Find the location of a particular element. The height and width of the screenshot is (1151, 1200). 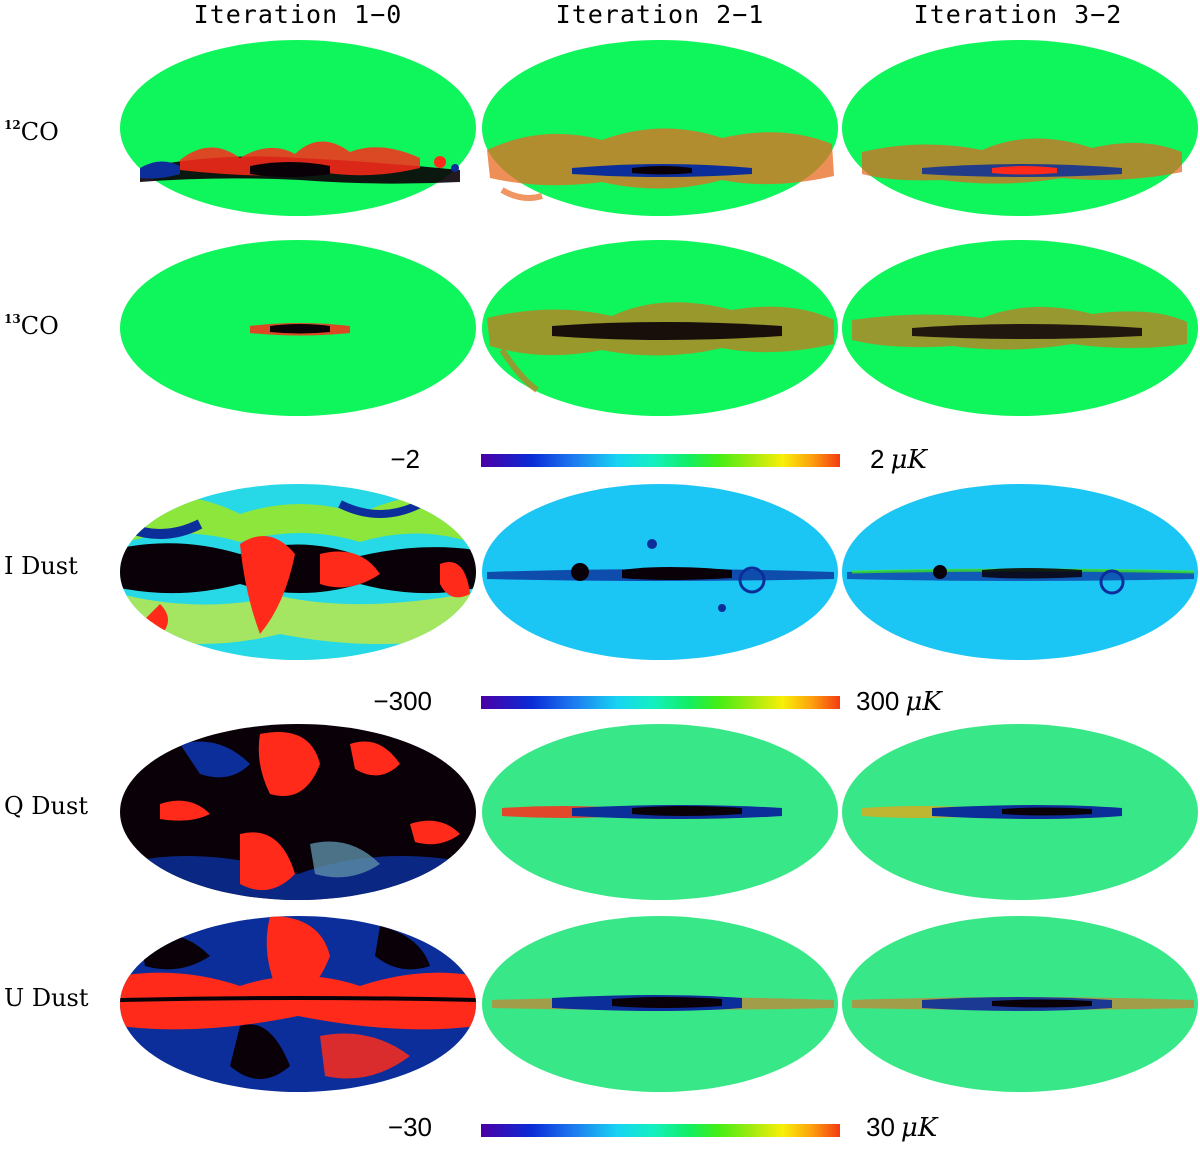

colorbar-co-max: 2 μK is located at coordinates (898, 459).